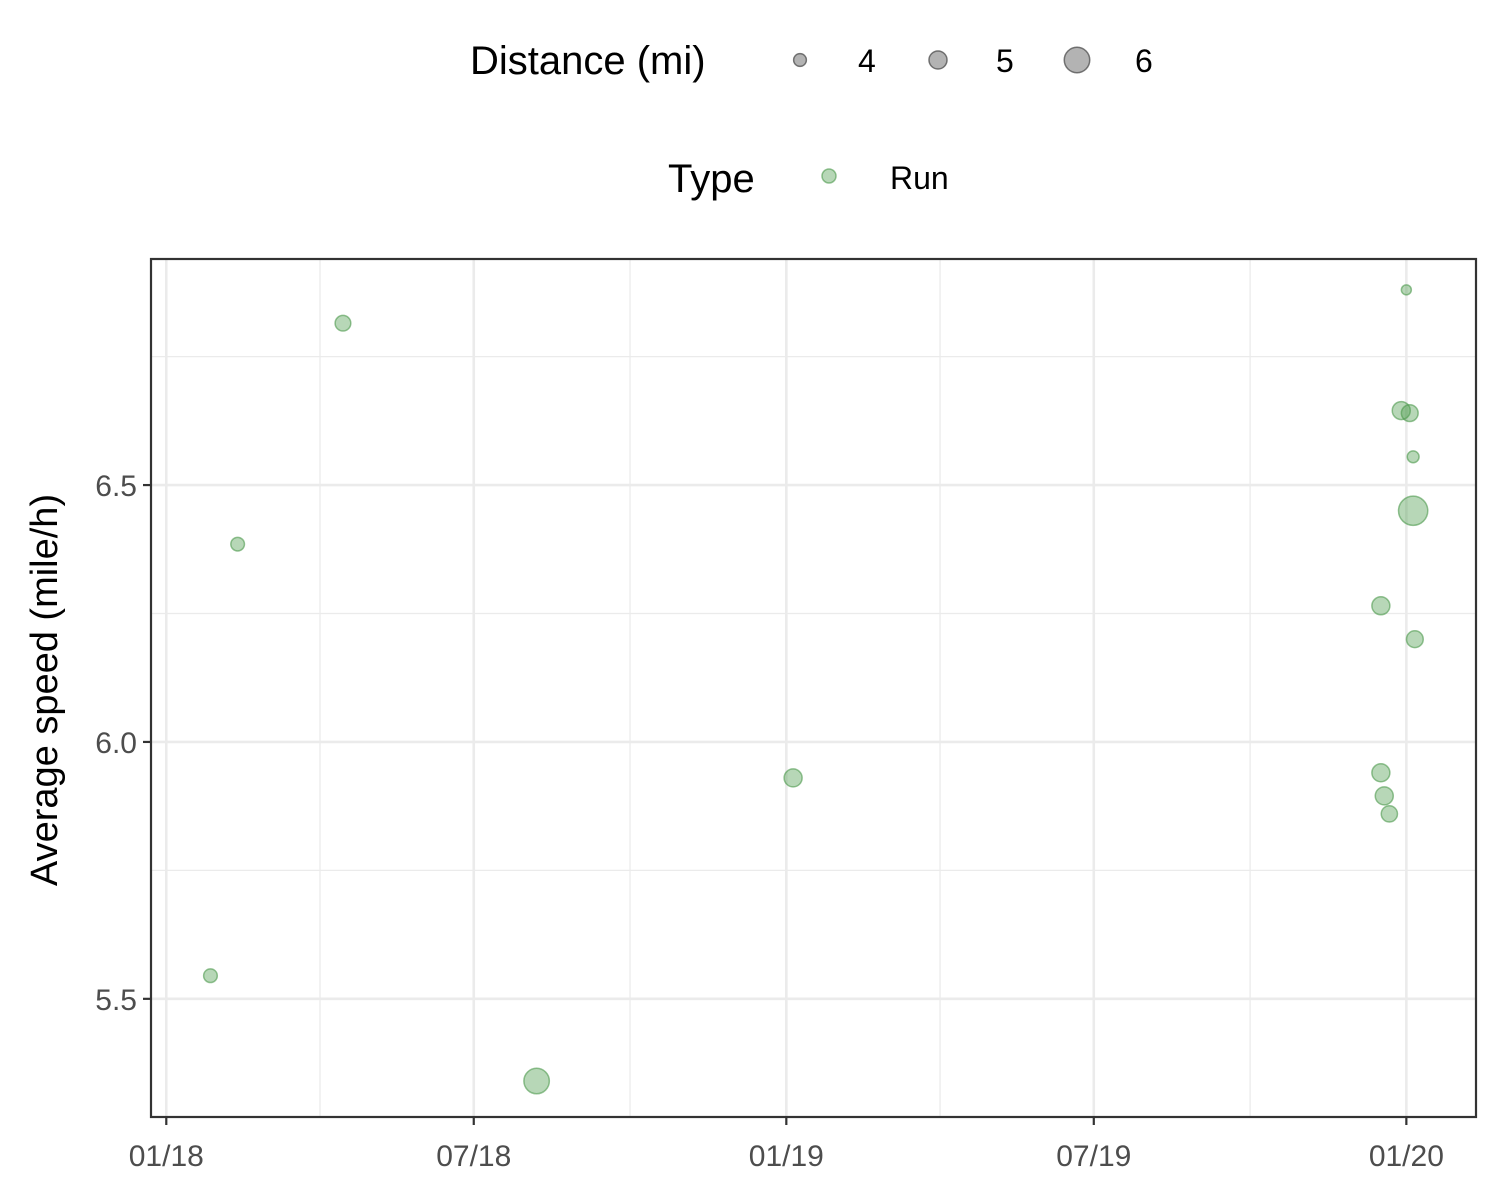  What do you see at coordinates (811, 61) in the screenshot?
I see `size-legend: Distance (mi) 4 5 6` at bounding box center [811, 61].